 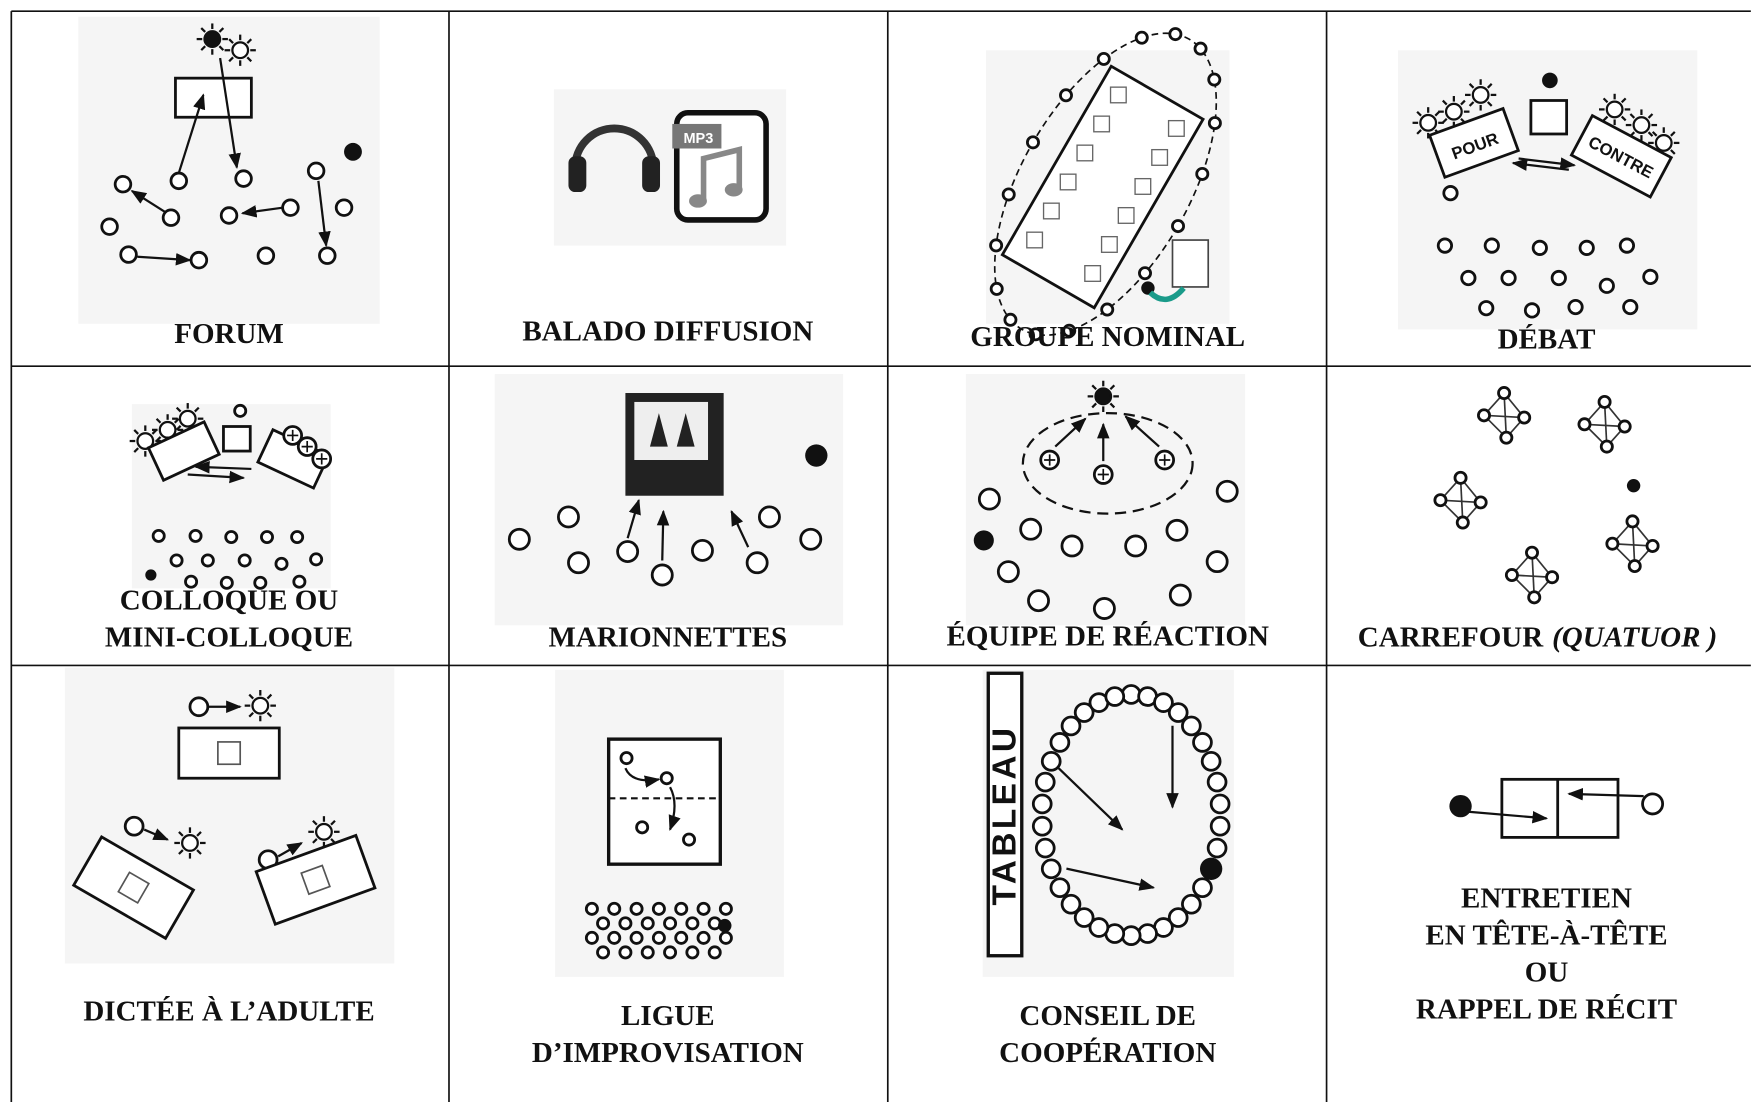 What do you see at coordinates (1108, 635) in the screenshot?
I see `cell-label: ÉQUIPE DE RÉACTION` at bounding box center [1108, 635].